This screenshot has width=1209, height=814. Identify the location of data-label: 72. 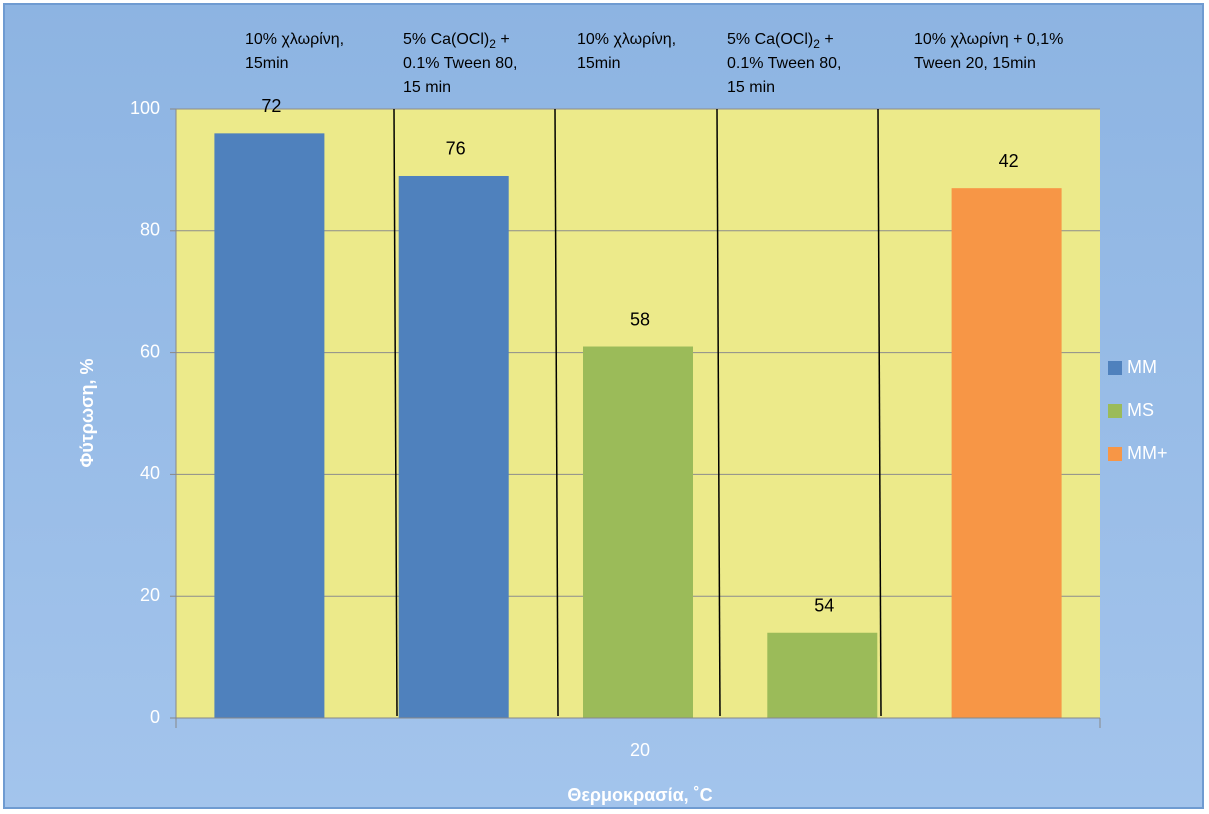
(271, 106).